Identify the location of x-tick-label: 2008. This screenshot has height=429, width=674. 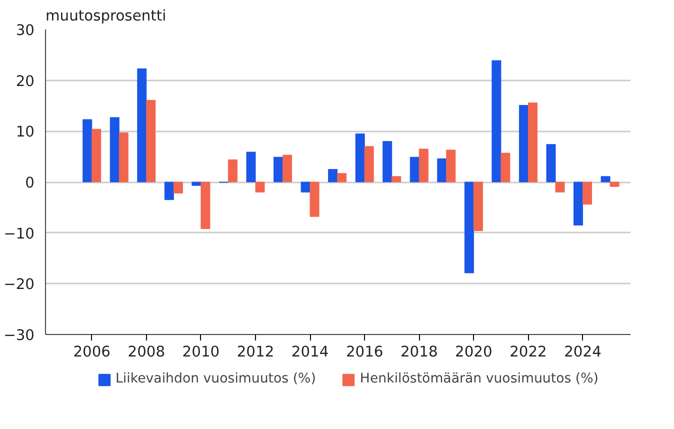
(147, 352).